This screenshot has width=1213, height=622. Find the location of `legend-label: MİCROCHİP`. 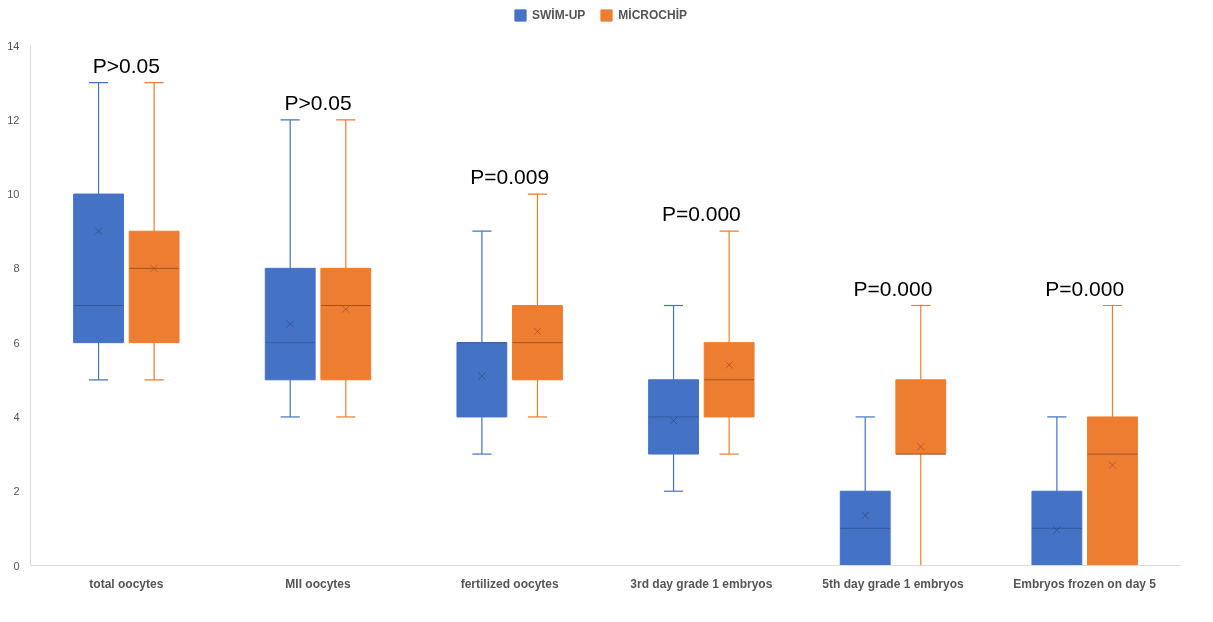

legend-label: MİCROCHİP is located at coordinates (652, 15).